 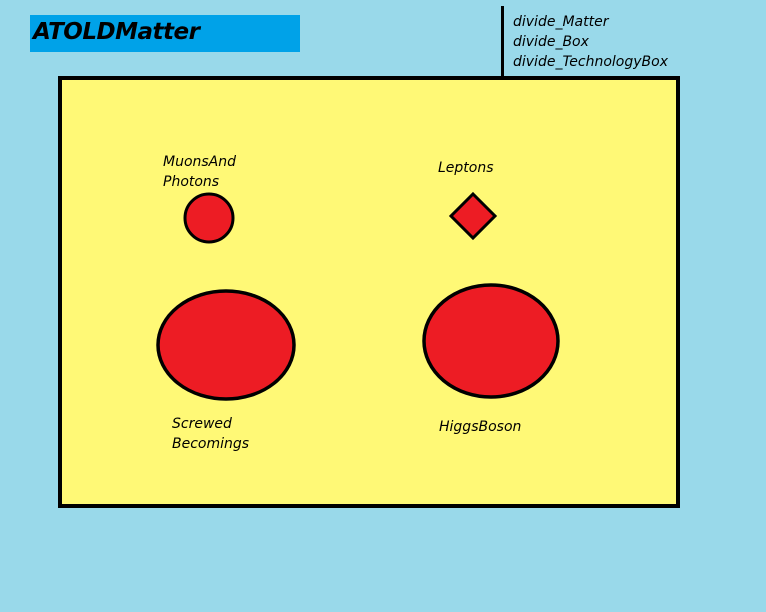 What do you see at coordinates (561, 22) in the screenshot?
I see `legend-item-matter: divide_Matter` at bounding box center [561, 22].